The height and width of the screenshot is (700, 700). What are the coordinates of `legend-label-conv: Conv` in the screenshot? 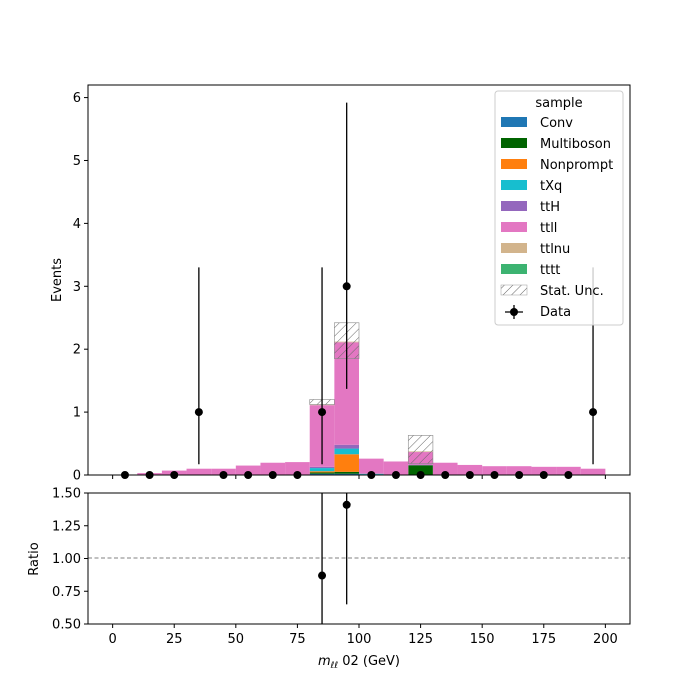 It's located at (556, 123).